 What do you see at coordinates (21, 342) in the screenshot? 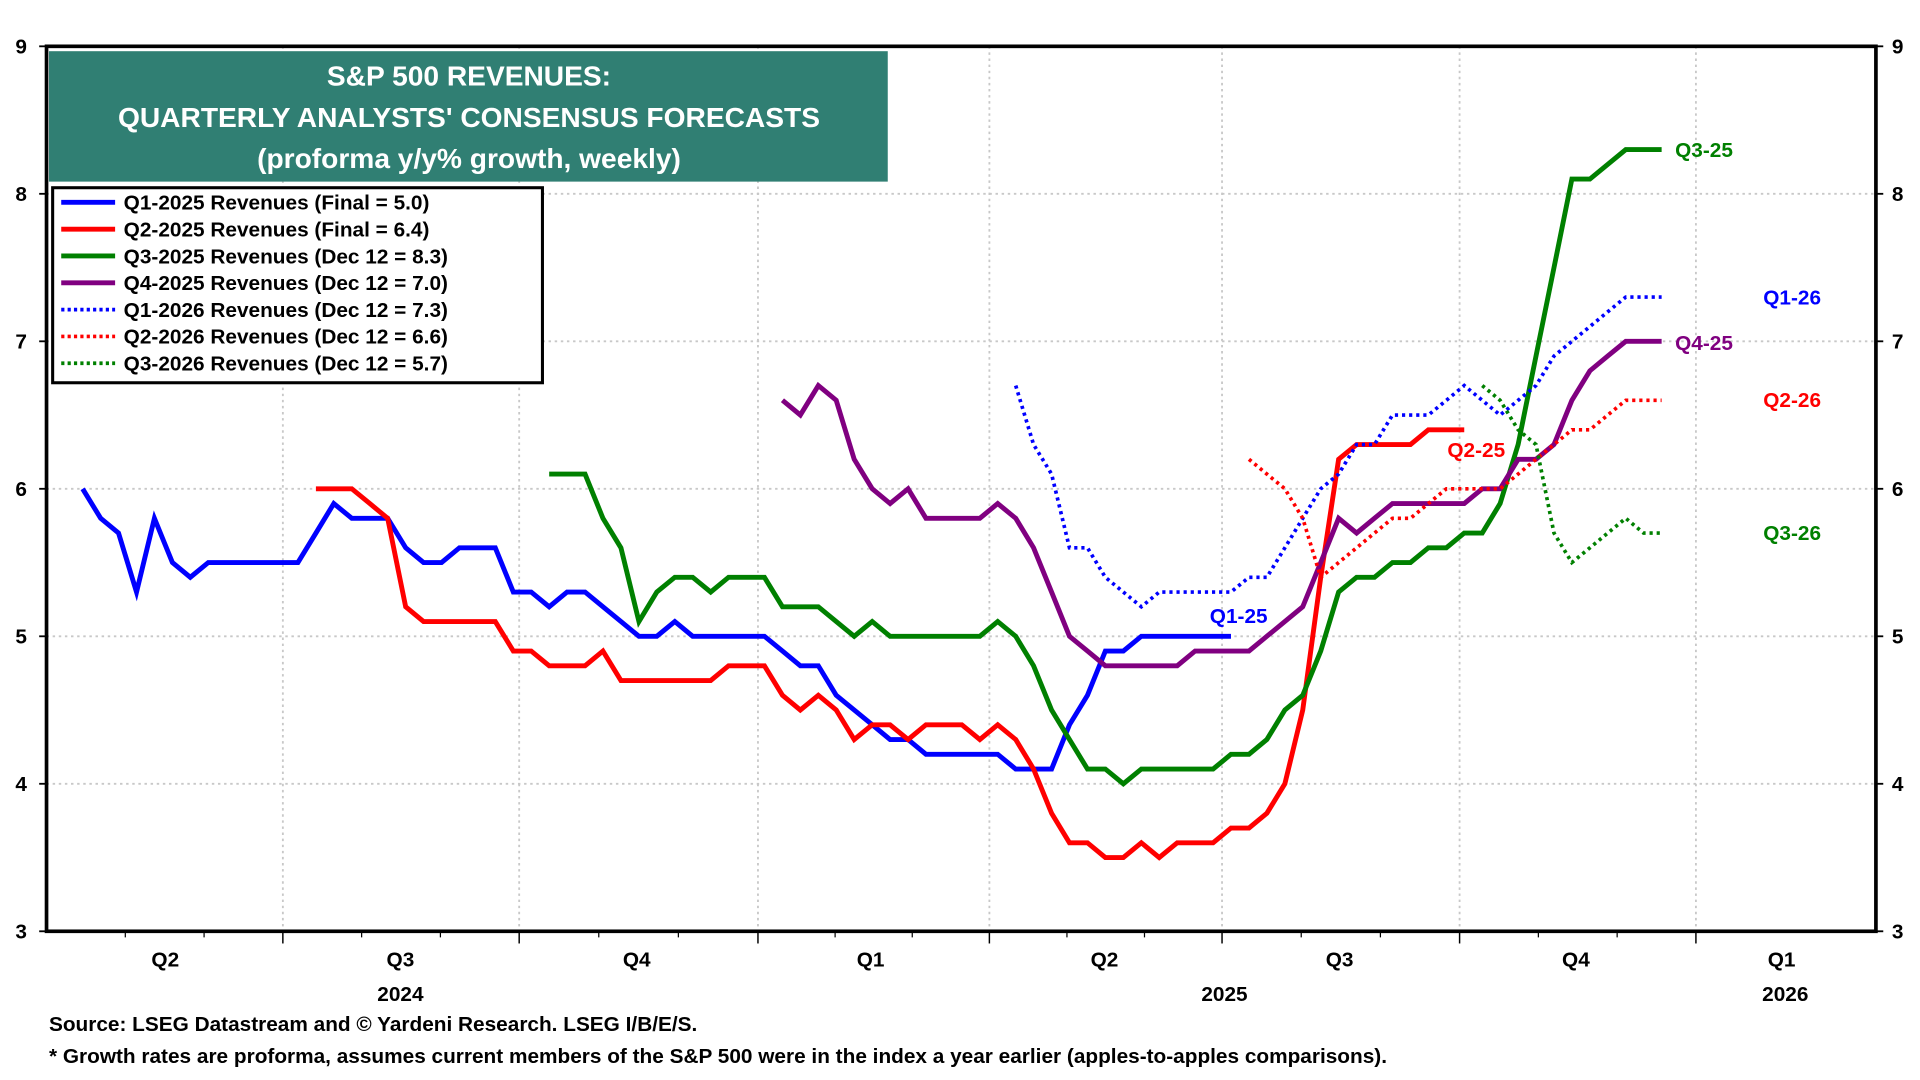
I see `y-tick-label-left: 7` at bounding box center [21, 342].